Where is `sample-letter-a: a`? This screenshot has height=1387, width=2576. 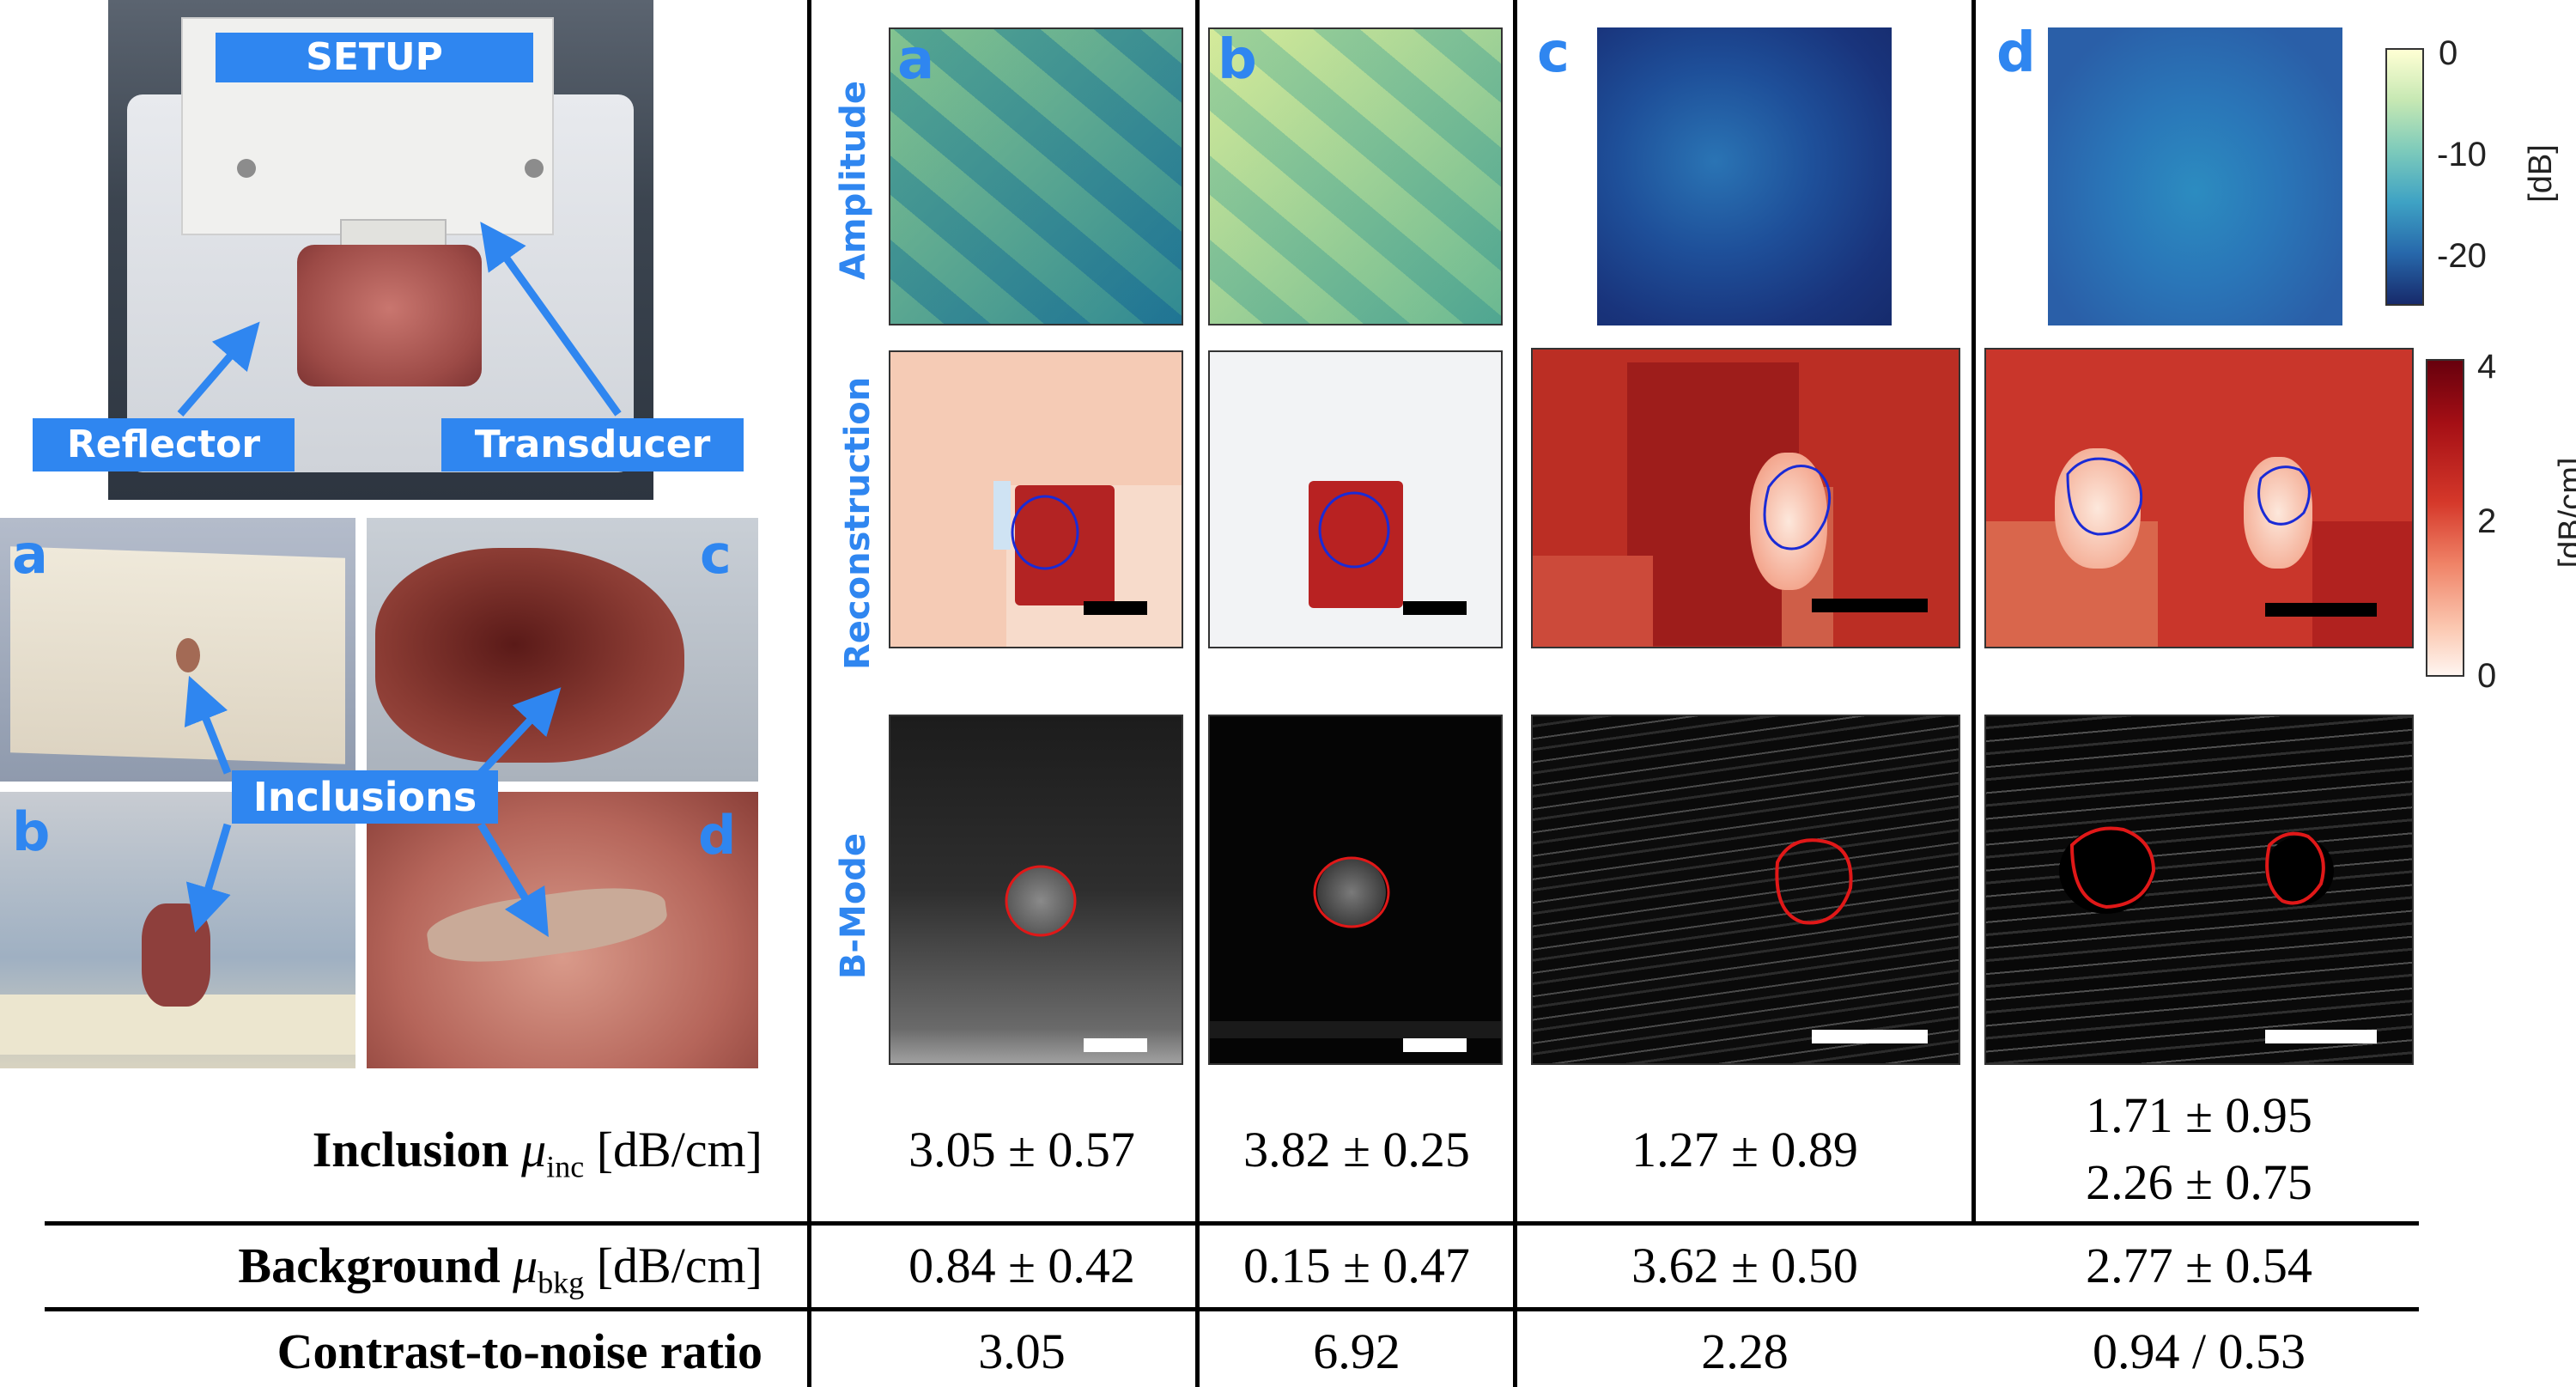 sample-letter-a: a is located at coordinates (30, 554).